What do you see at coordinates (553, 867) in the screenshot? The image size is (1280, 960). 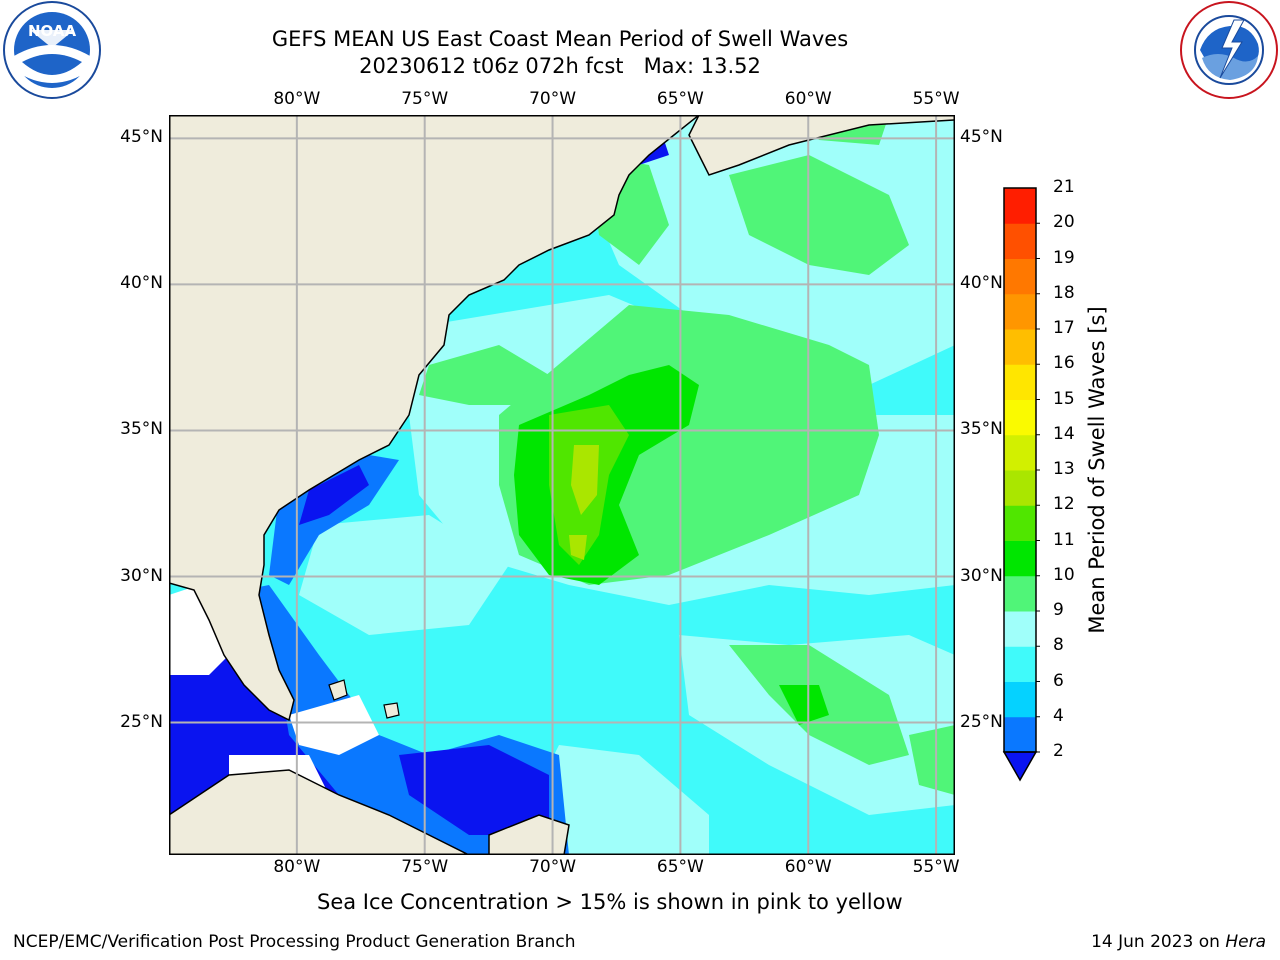 I see `longitude-label-bottom: 70°W` at bounding box center [553, 867].